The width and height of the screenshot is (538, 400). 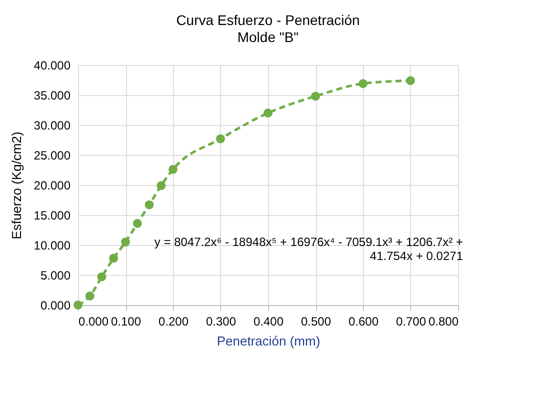 I want to click on y-axis-title: Esfuerzo (Kg/cm2), so click(x=16, y=186).